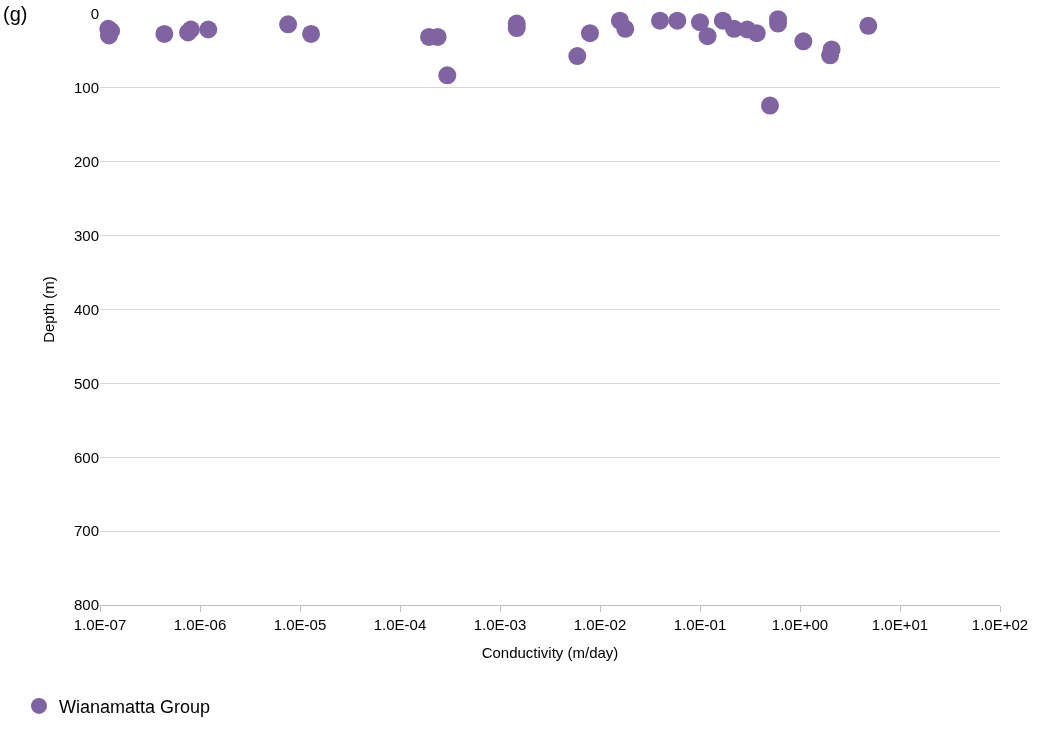 The image size is (1044, 747). I want to click on x-tick-label: 1.0E-01, so click(700, 624).